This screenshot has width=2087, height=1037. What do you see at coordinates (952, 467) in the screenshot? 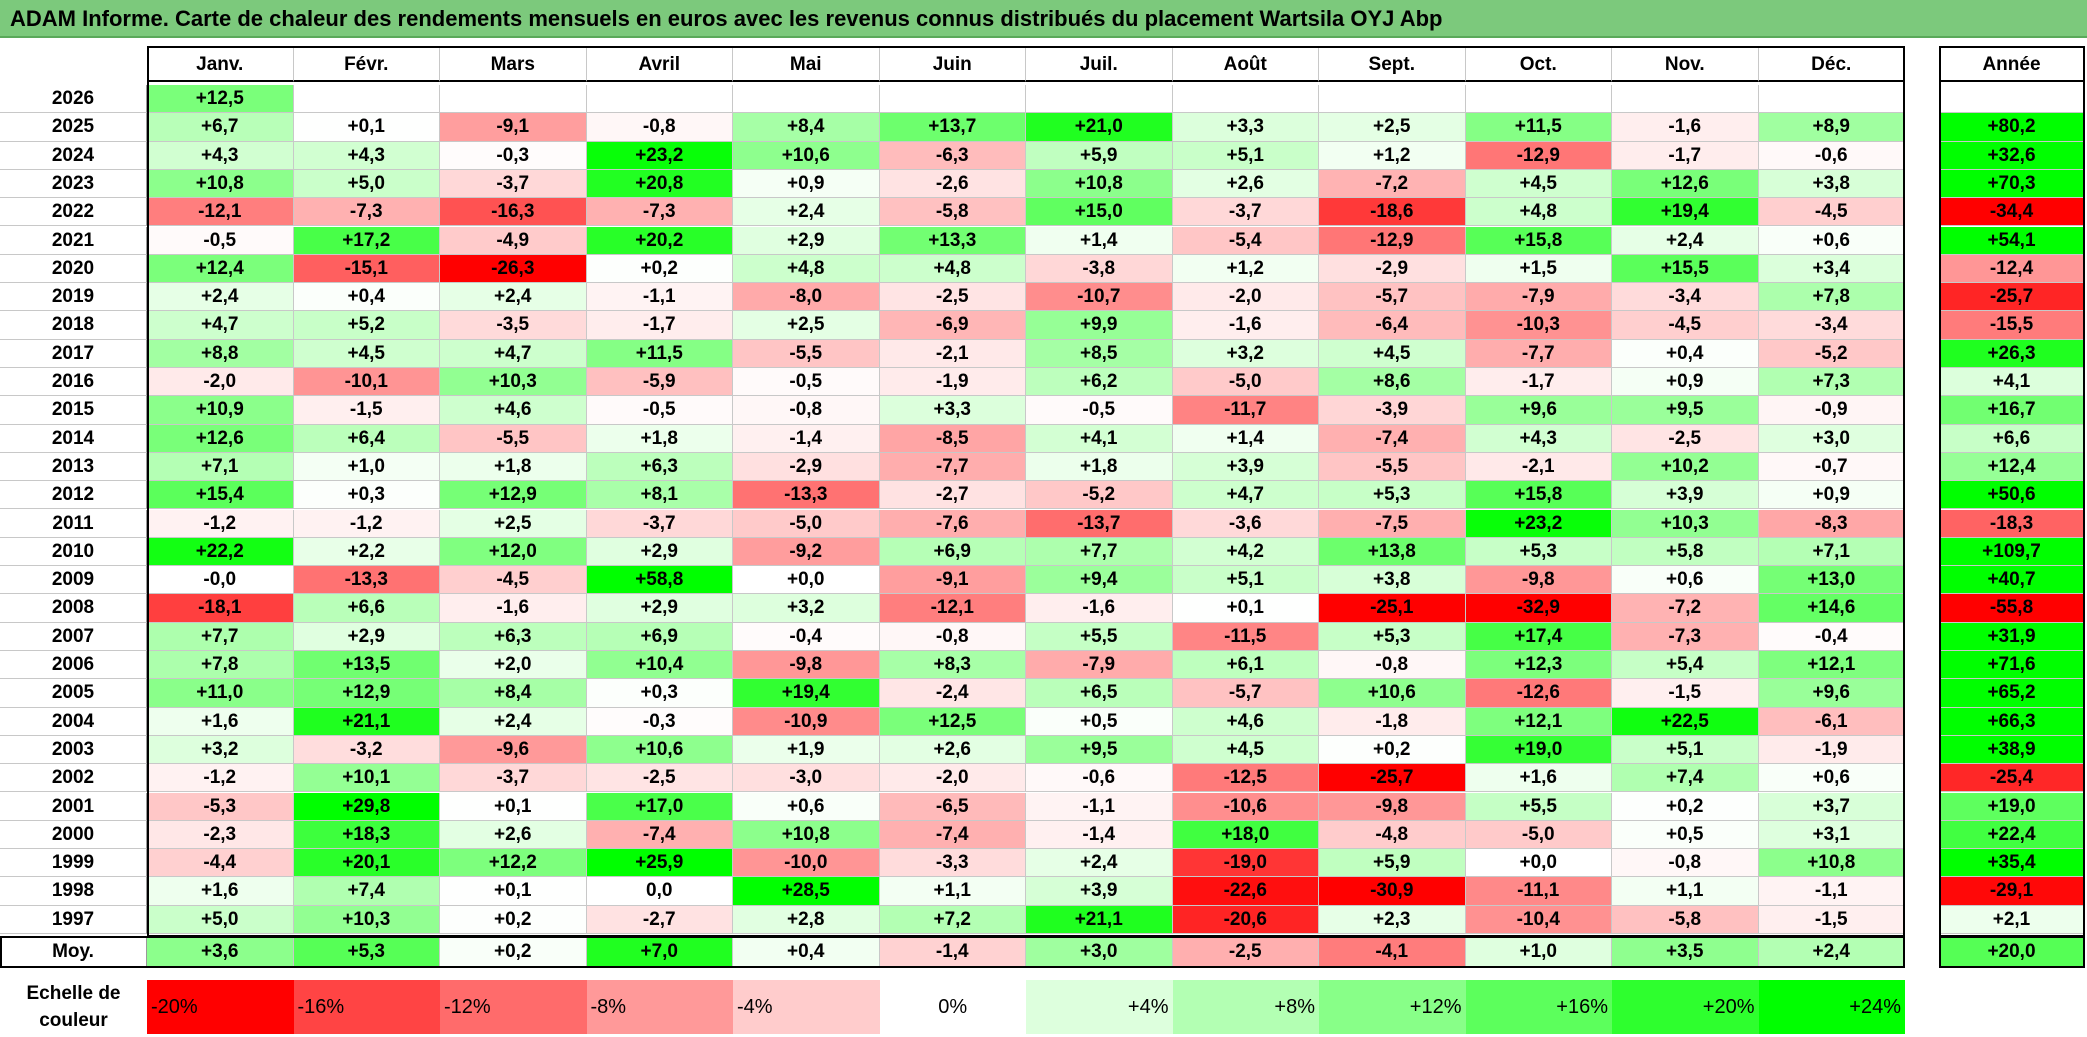
I see `heatmap-cell: -7,7` at bounding box center [952, 467].